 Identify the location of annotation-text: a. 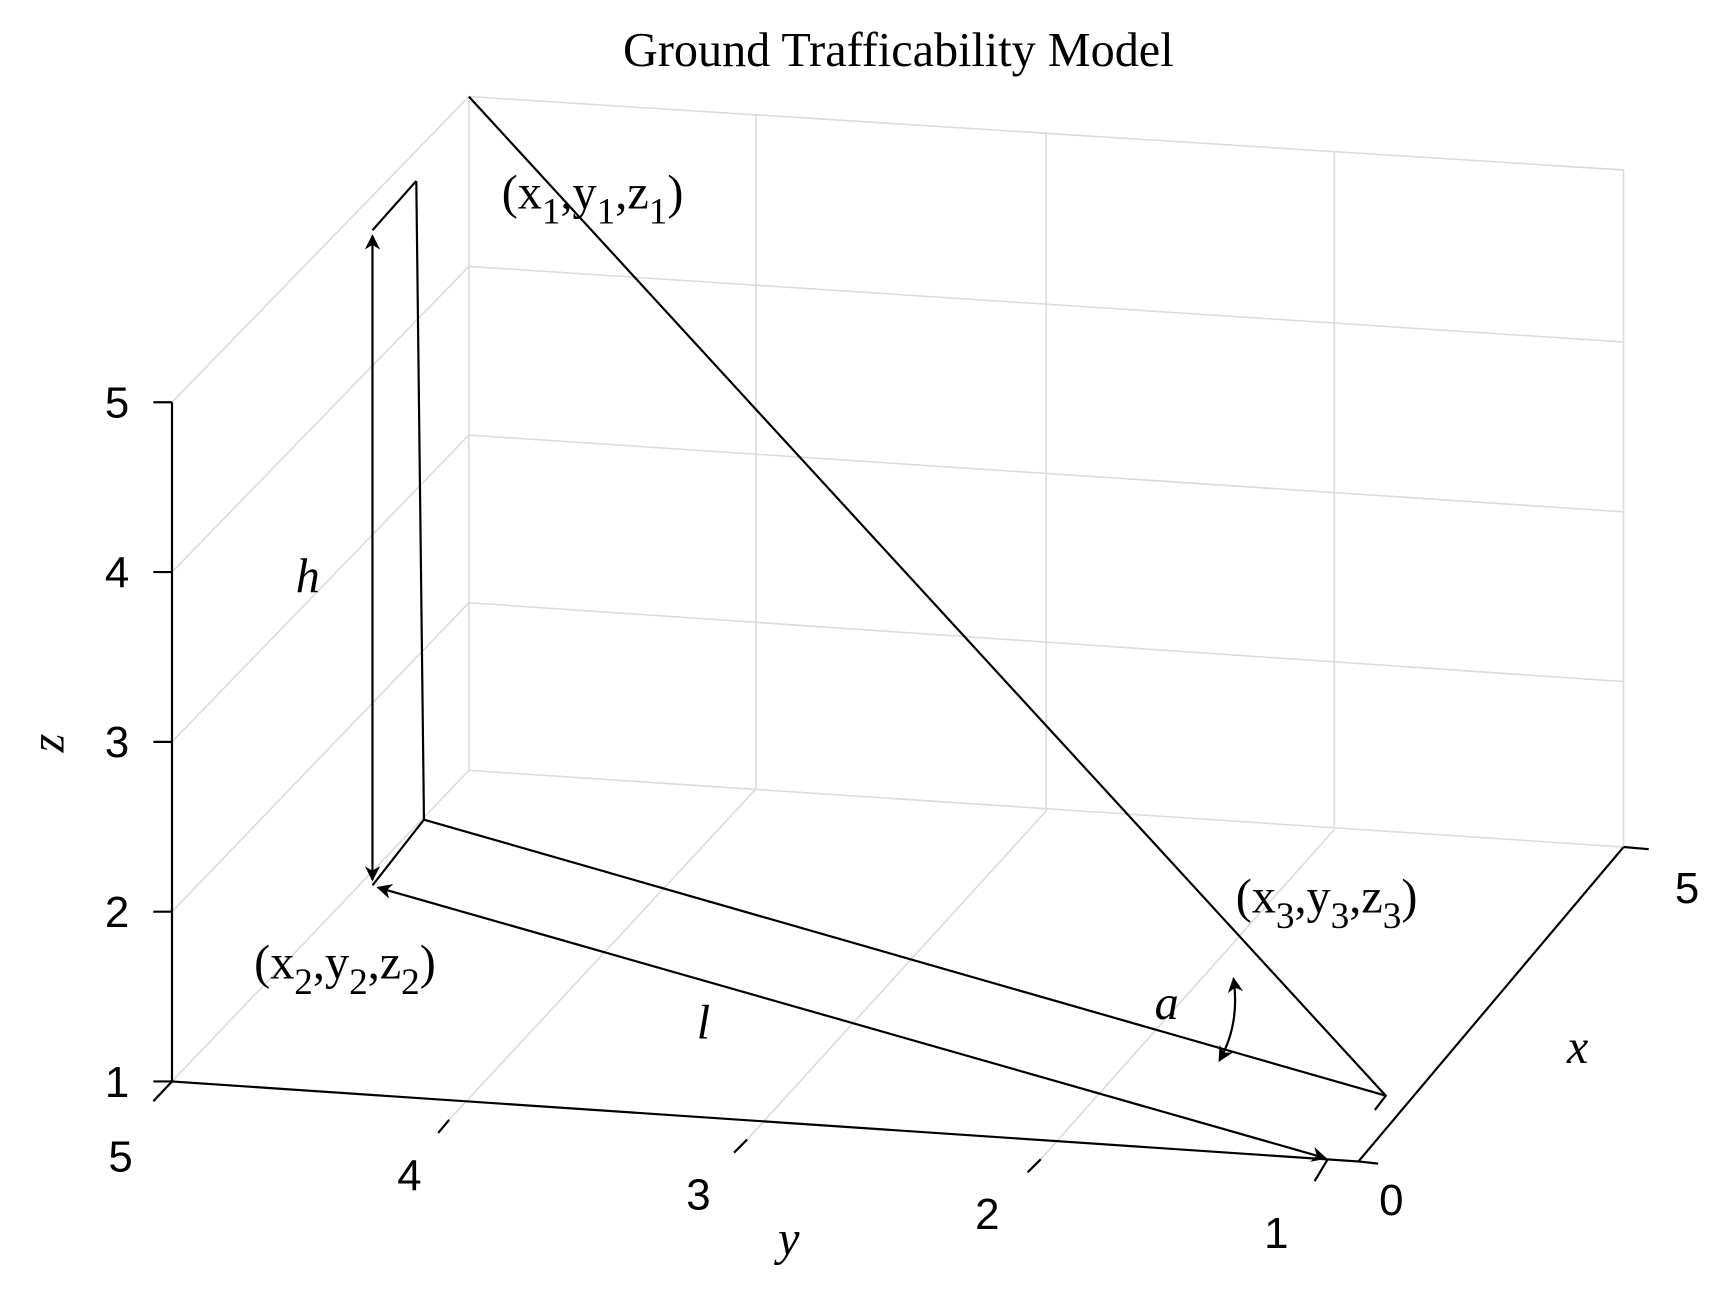
(1167, 1003).